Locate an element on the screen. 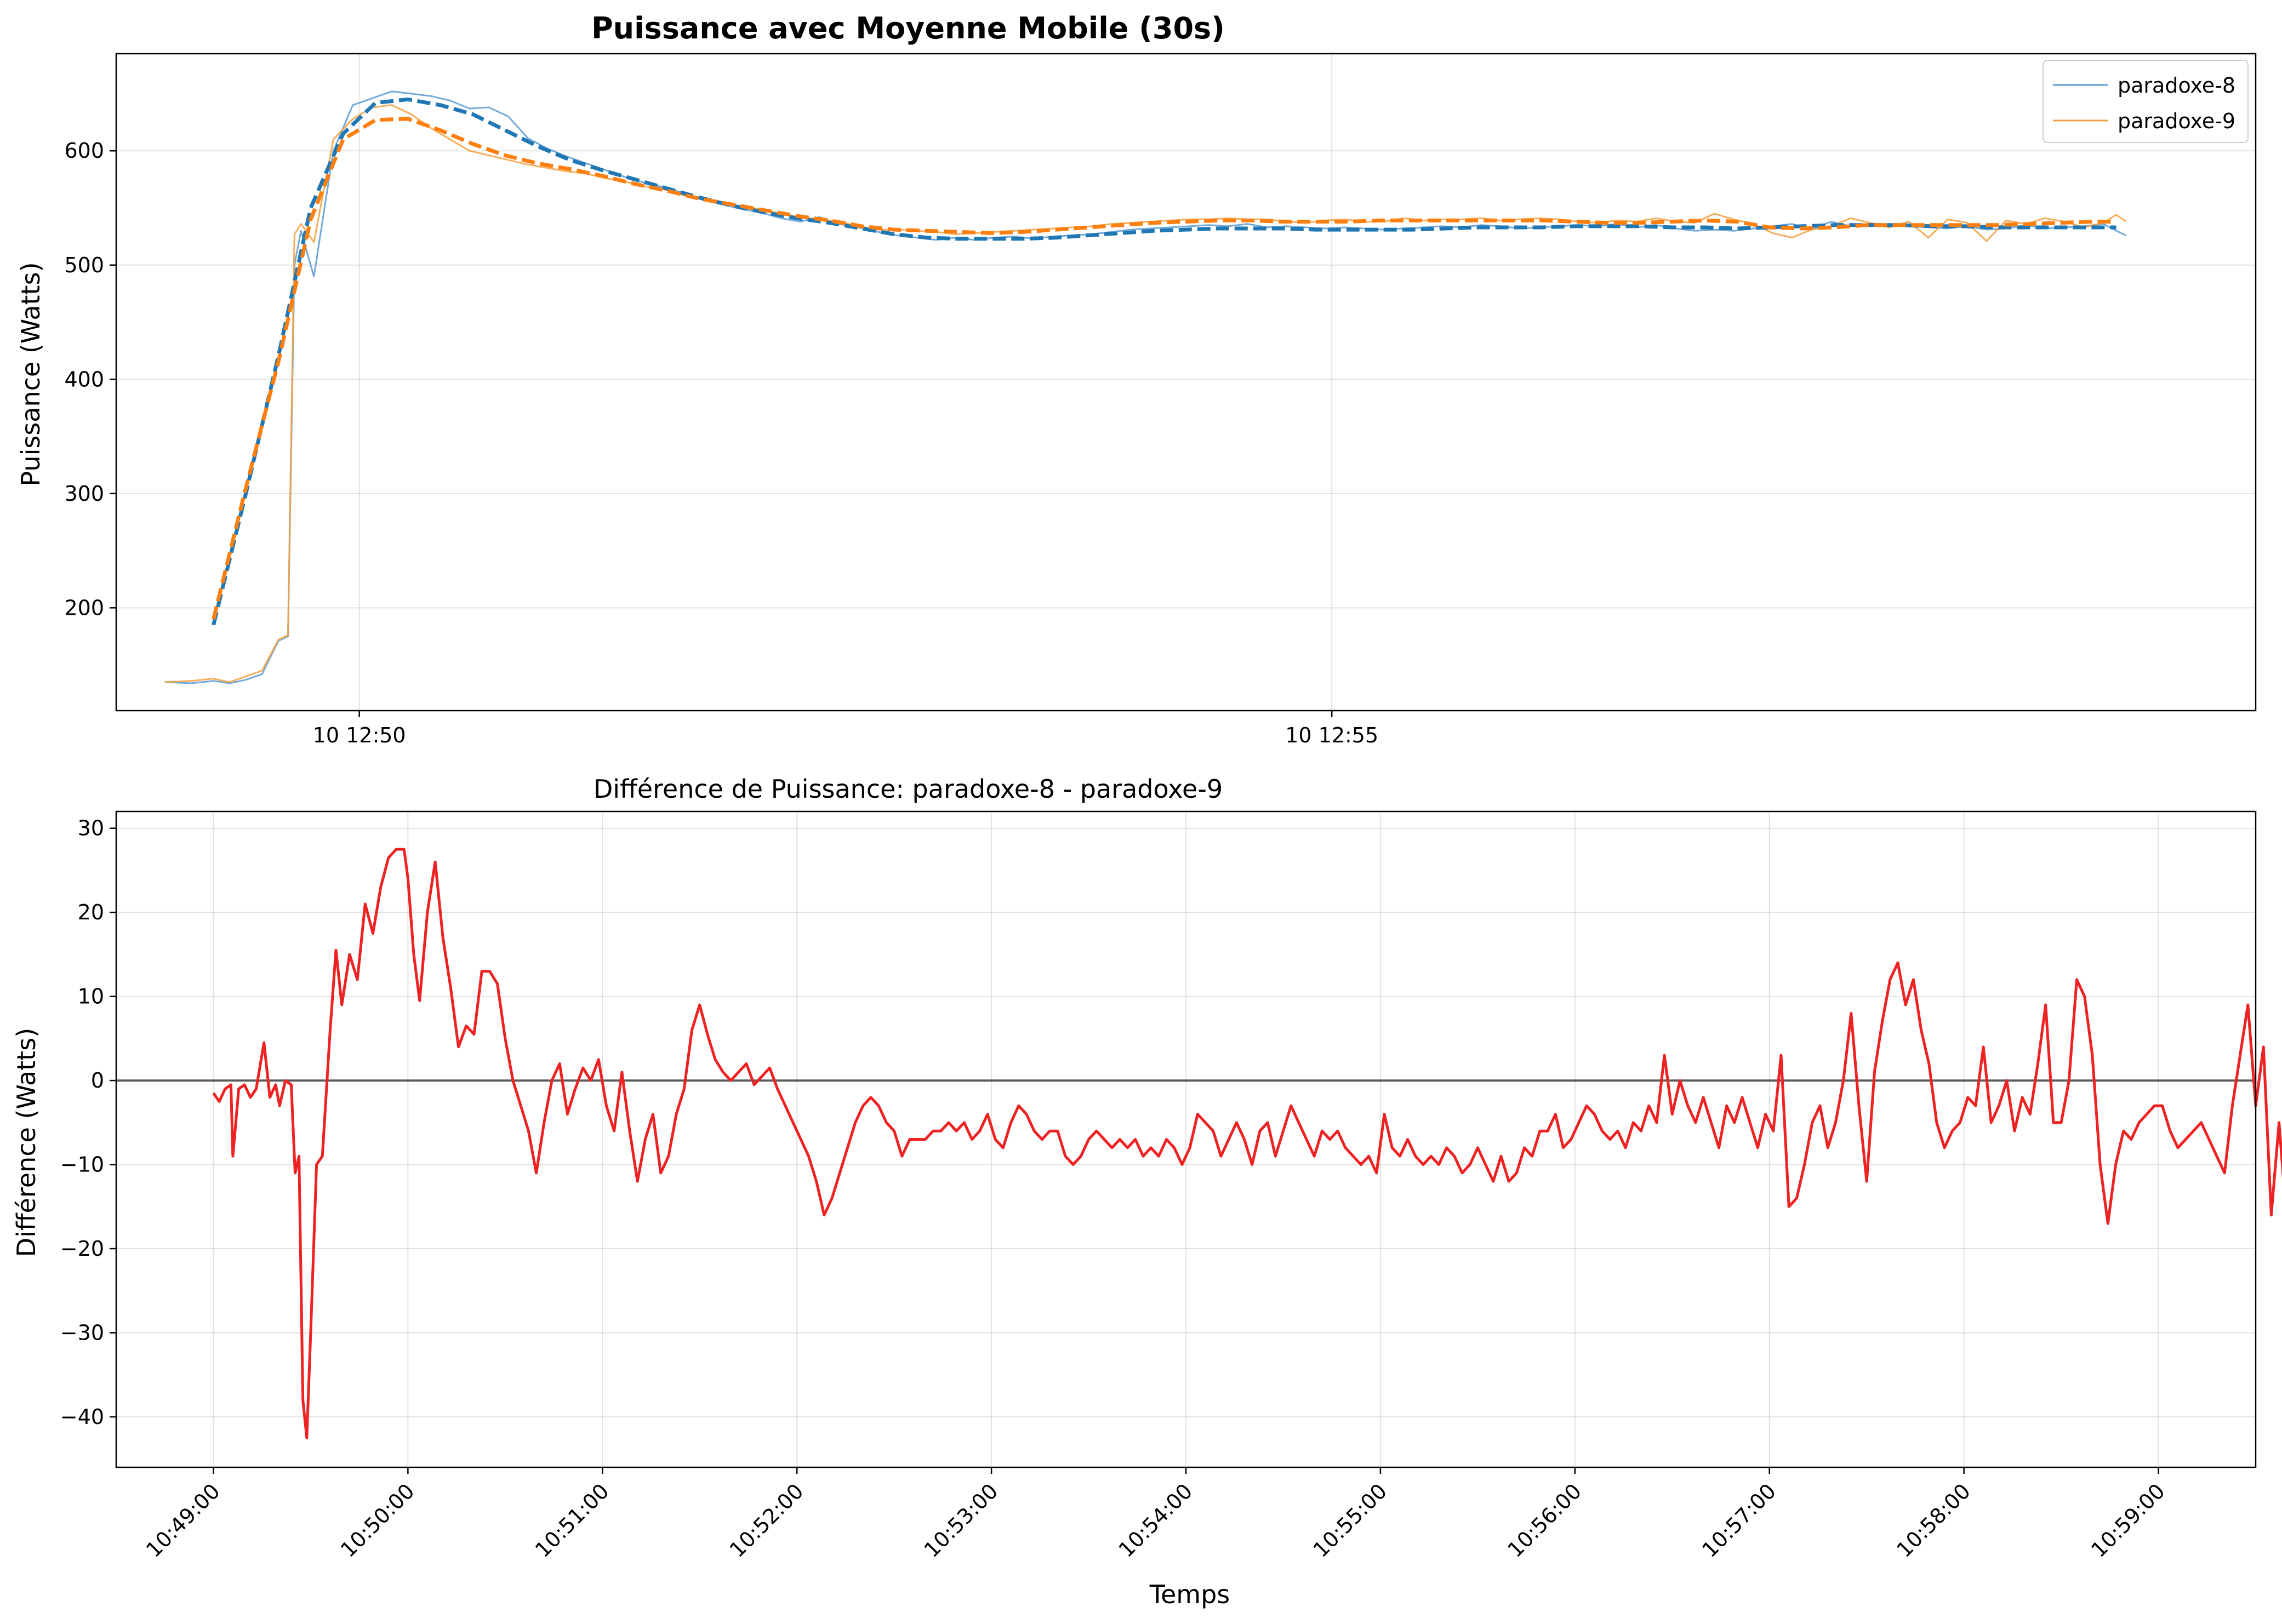 The height and width of the screenshot is (1624, 2282). top-chart-title: Puissance avec Moyenne Mobile (30s) is located at coordinates (908, 28).